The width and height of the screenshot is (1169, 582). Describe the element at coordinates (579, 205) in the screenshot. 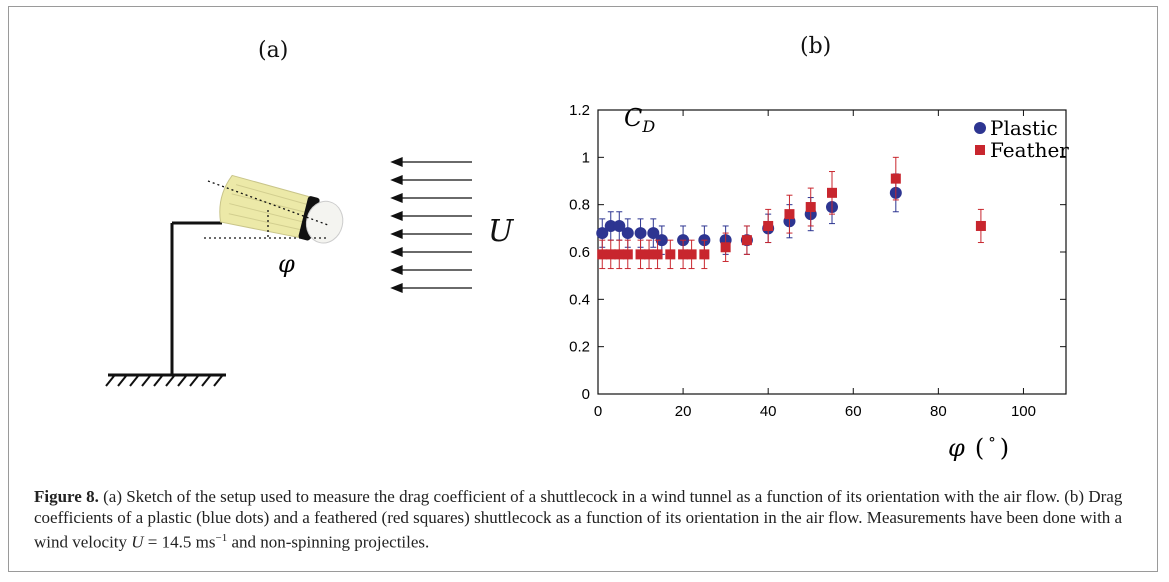

I see `y-tick-label: 0.8` at that location.